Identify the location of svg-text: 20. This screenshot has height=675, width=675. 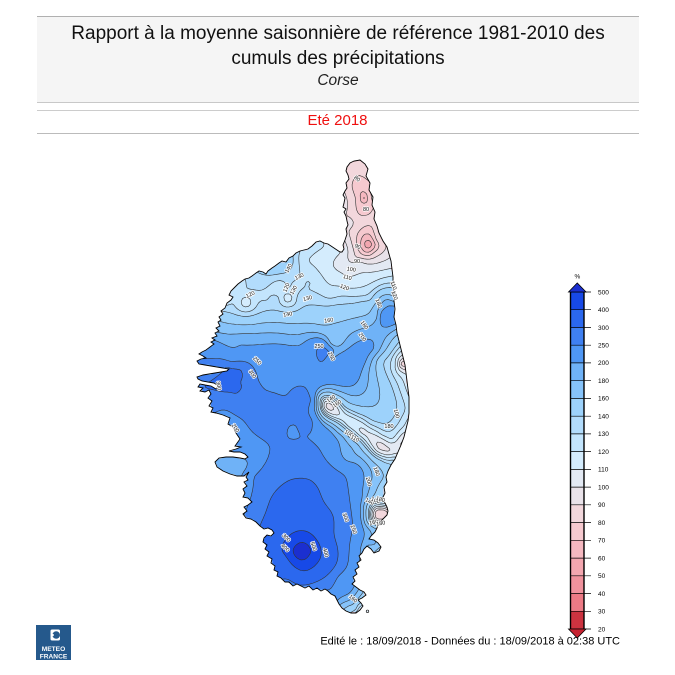
(602, 629).